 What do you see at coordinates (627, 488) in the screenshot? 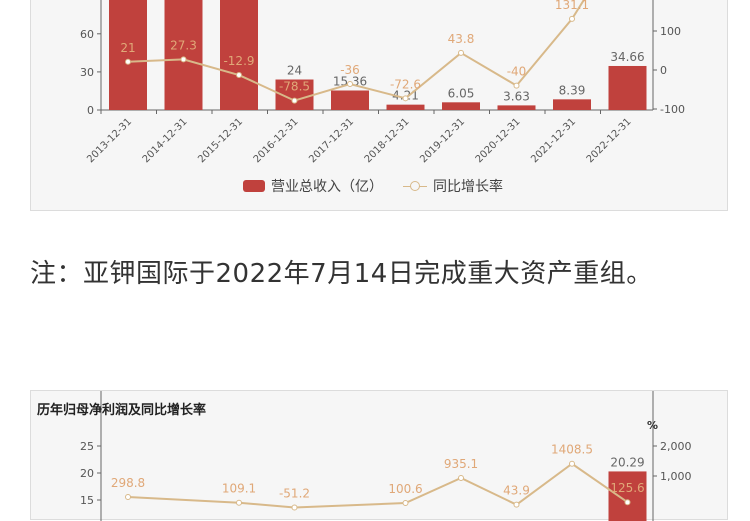
I see `growth-value-label: 125.6` at bounding box center [627, 488].